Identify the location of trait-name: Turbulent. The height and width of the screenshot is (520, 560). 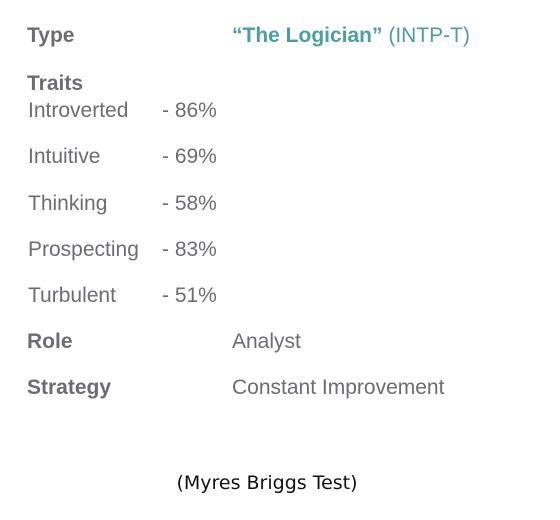
(72, 295).